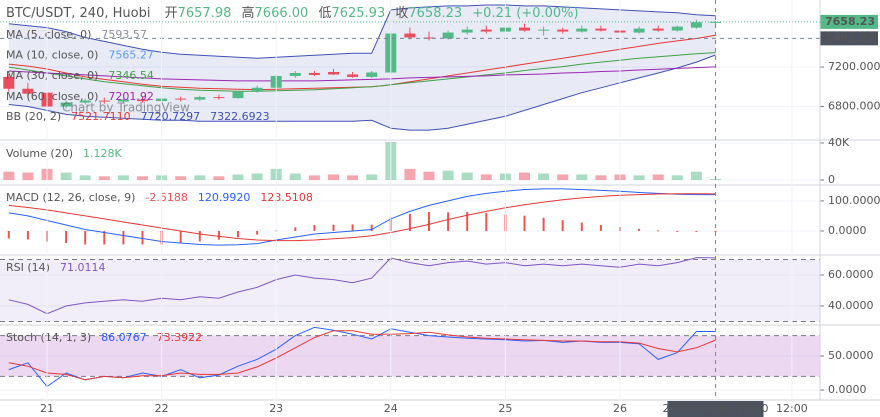  What do you see at coordinates (525, 13) in the screenshot?
I see `change: +0.21 (+0.00%)` at bounding box center [525, 13].